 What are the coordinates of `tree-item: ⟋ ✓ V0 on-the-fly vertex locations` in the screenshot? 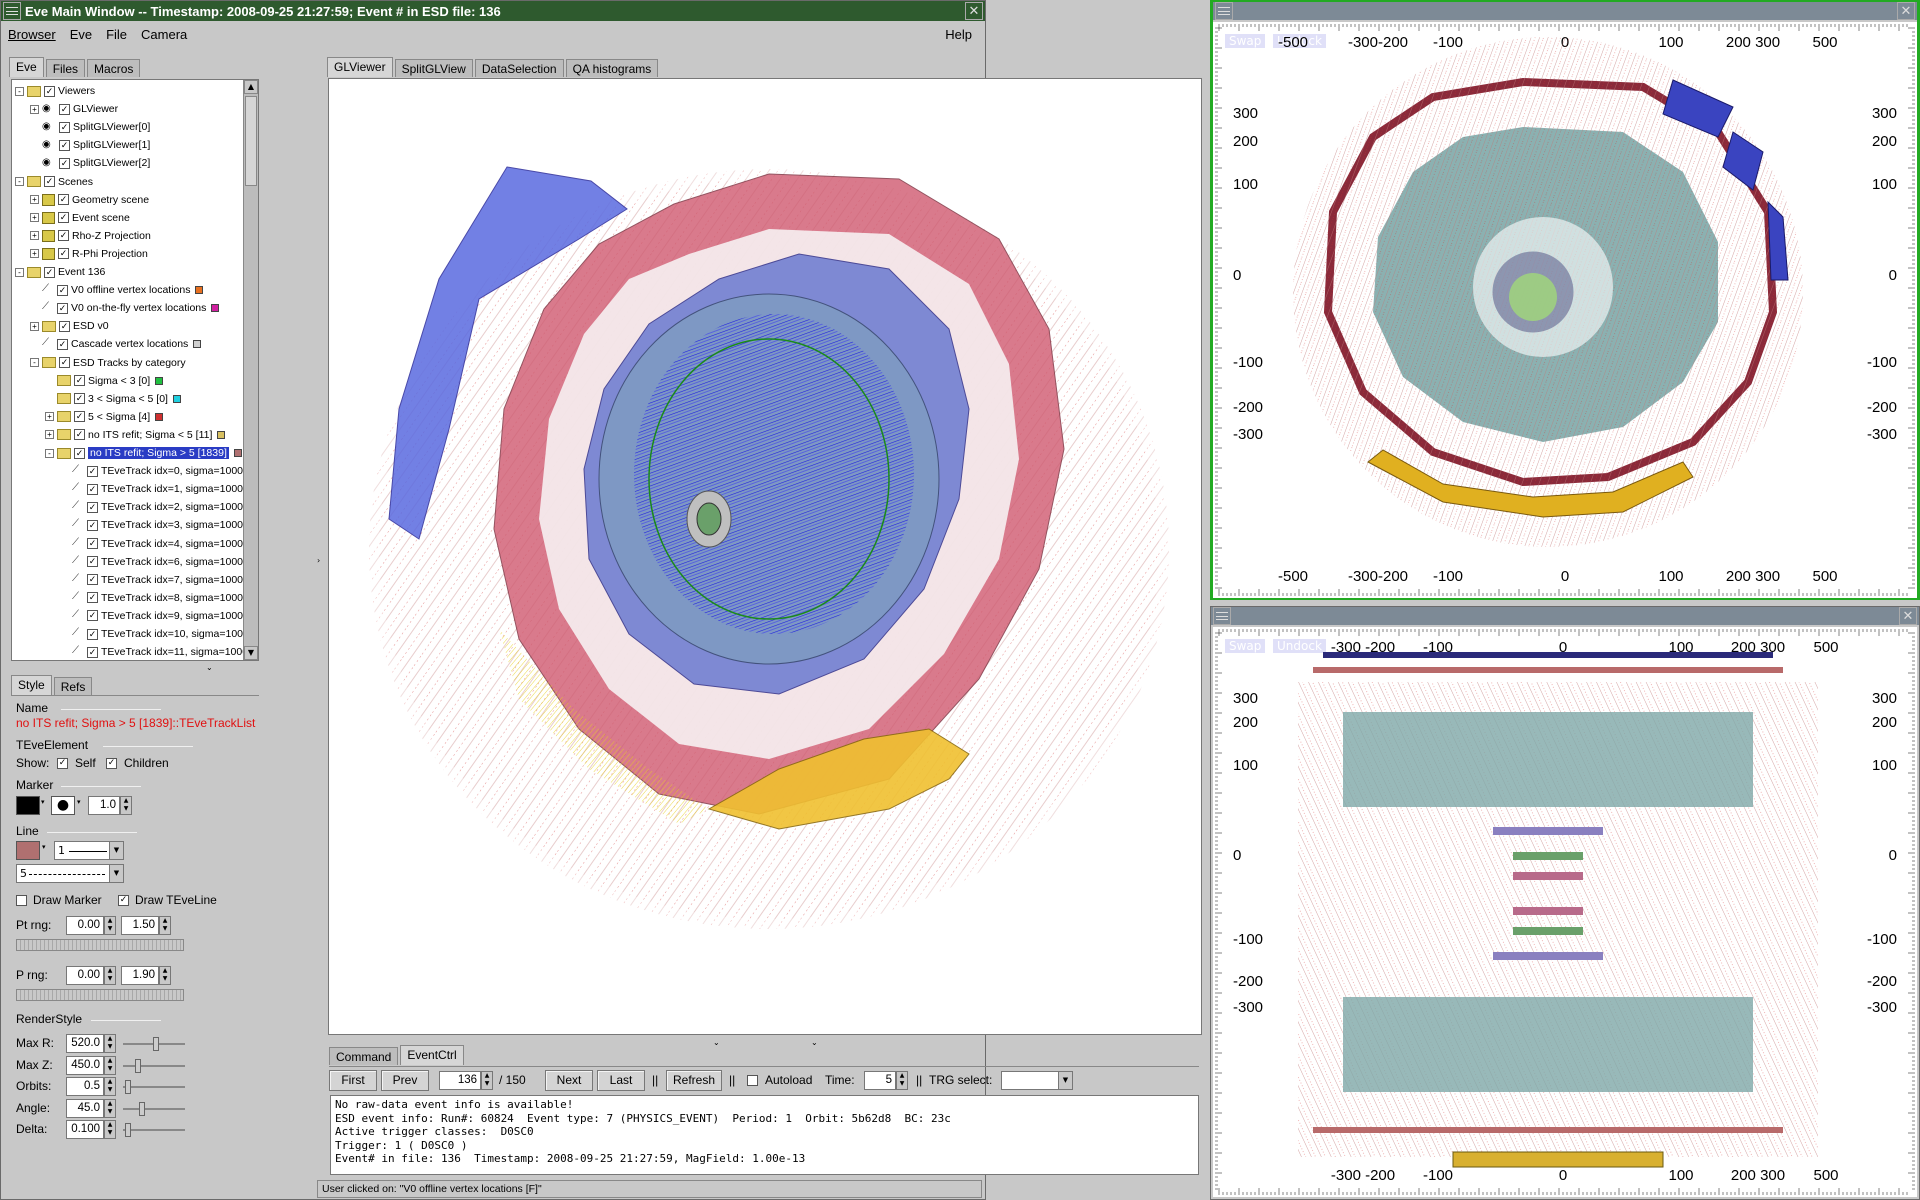 It's located at (125, 308).